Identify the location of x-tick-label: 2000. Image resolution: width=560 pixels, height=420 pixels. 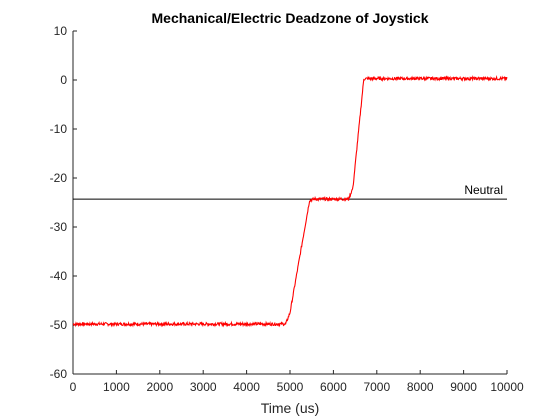
(159, 387).